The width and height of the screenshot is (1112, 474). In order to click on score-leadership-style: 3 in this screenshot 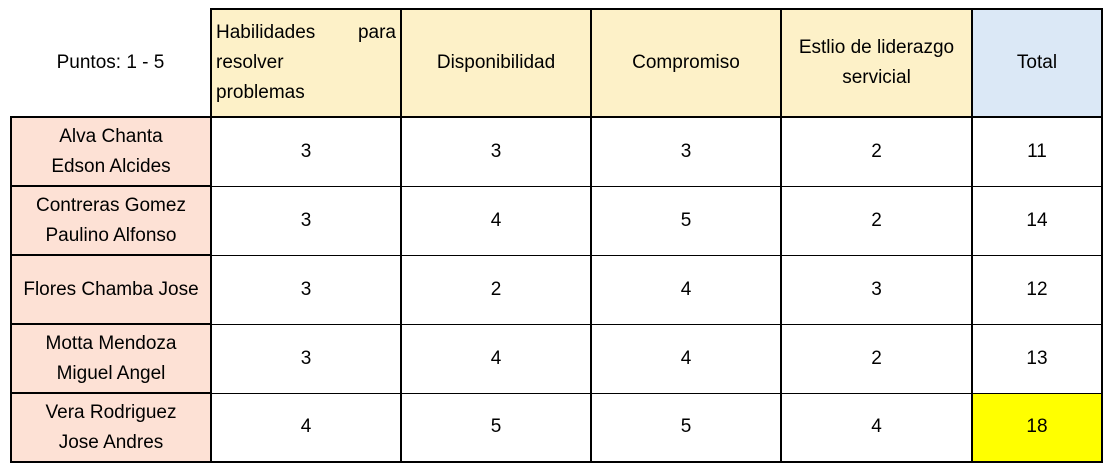, I will do `click(876, 289)`.